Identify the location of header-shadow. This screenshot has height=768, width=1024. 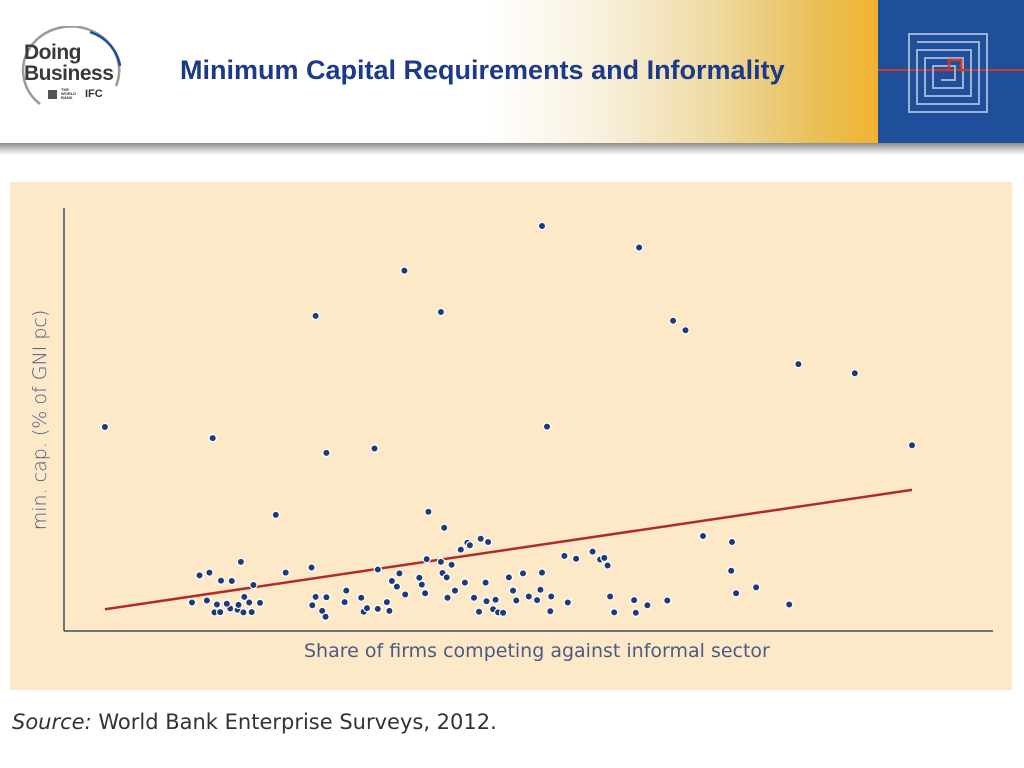
(512, 149).